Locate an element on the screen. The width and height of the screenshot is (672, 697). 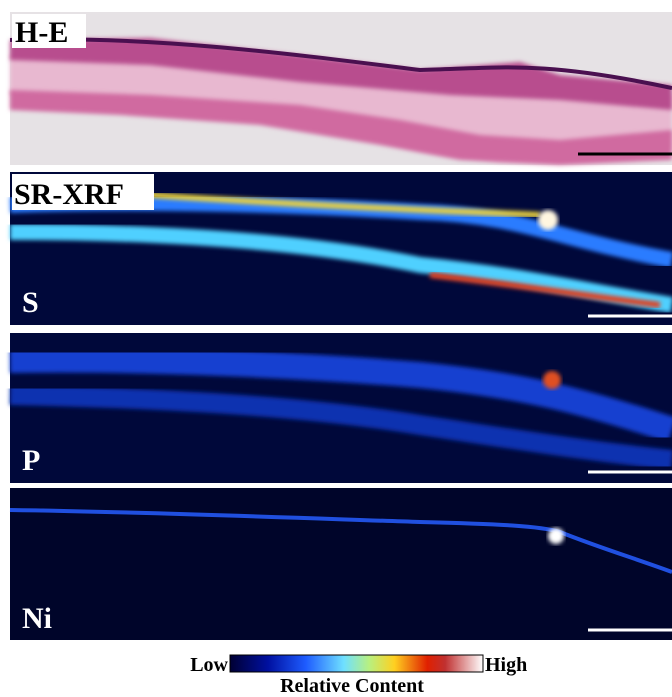
element-label: S is located at coordinates (30, 302).